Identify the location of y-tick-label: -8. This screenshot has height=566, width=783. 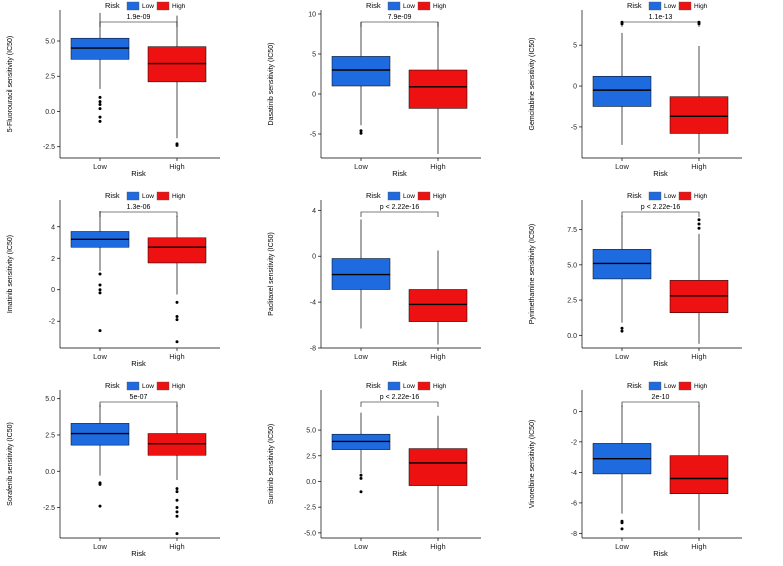
(313, 349).